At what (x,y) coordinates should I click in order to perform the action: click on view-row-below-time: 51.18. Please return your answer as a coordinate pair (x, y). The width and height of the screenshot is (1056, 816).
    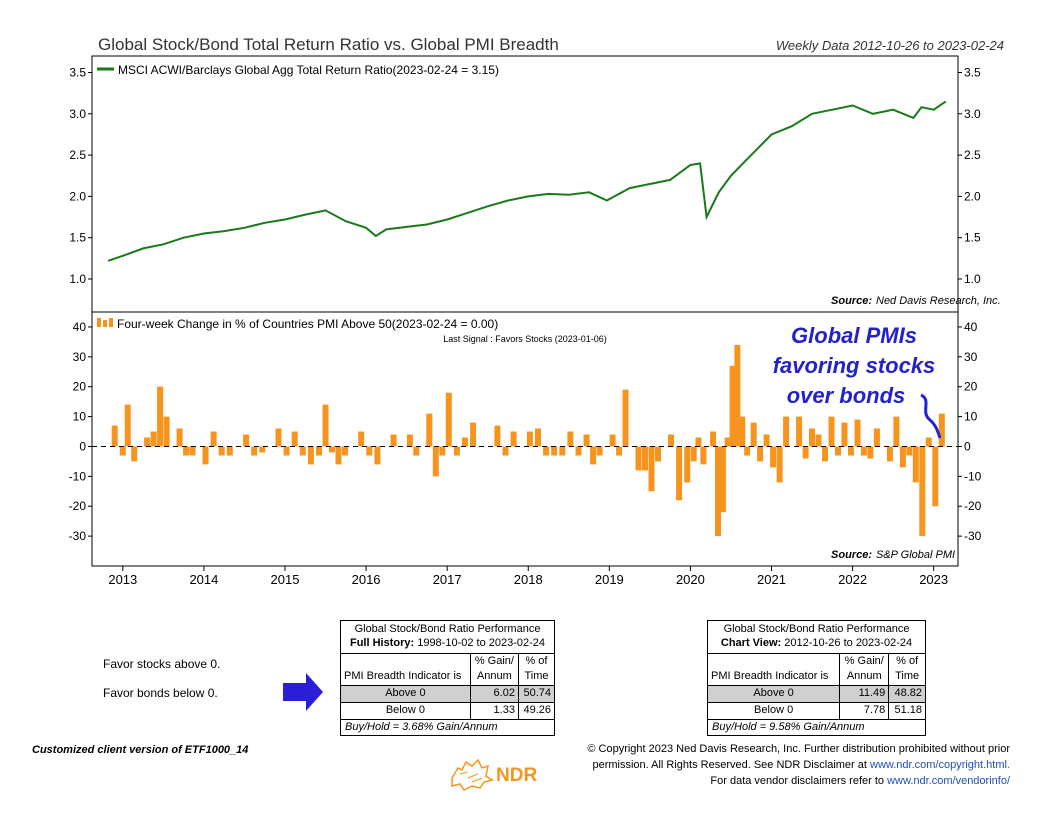
    Looking at the image, I should click on (906, 710).